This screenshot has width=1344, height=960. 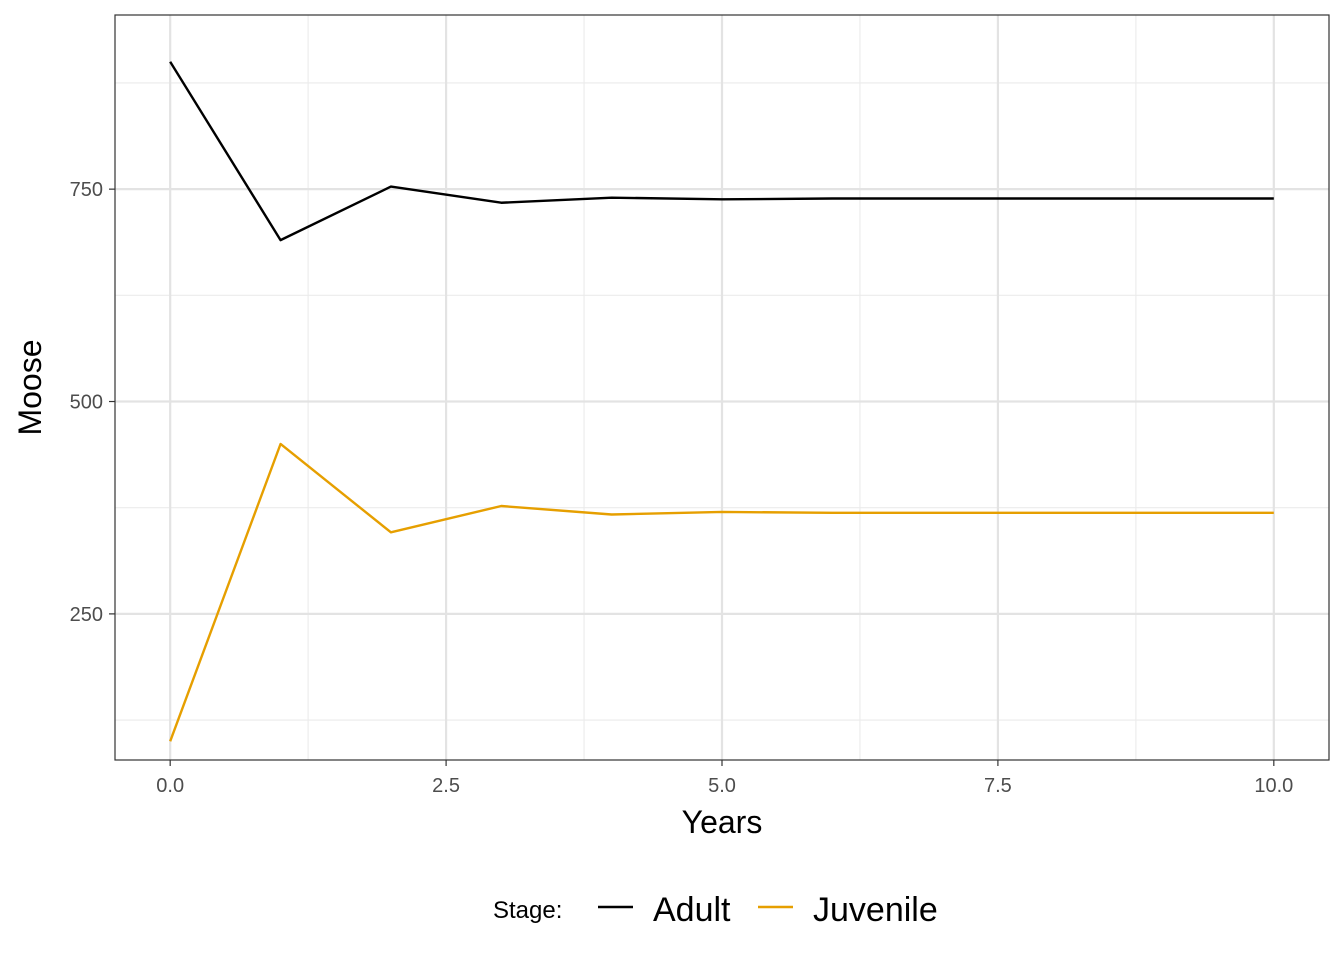 What do you see at coordinates (692, 910) in the screenshot?
I see `legend-label-adult: Adult` at bounding box center [692, 910].